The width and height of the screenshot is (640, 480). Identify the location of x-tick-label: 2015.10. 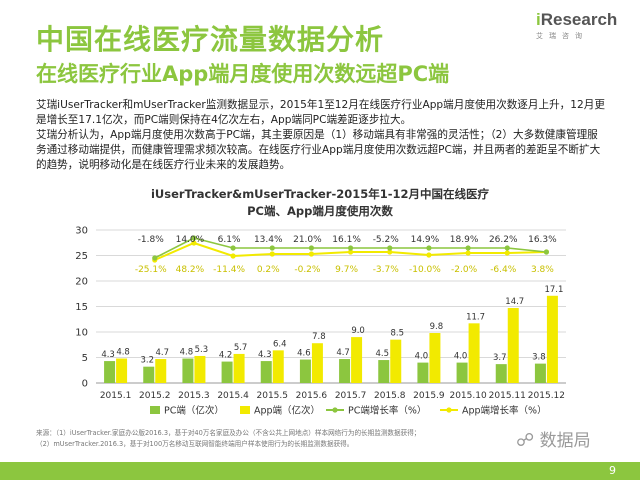
(467, 396).